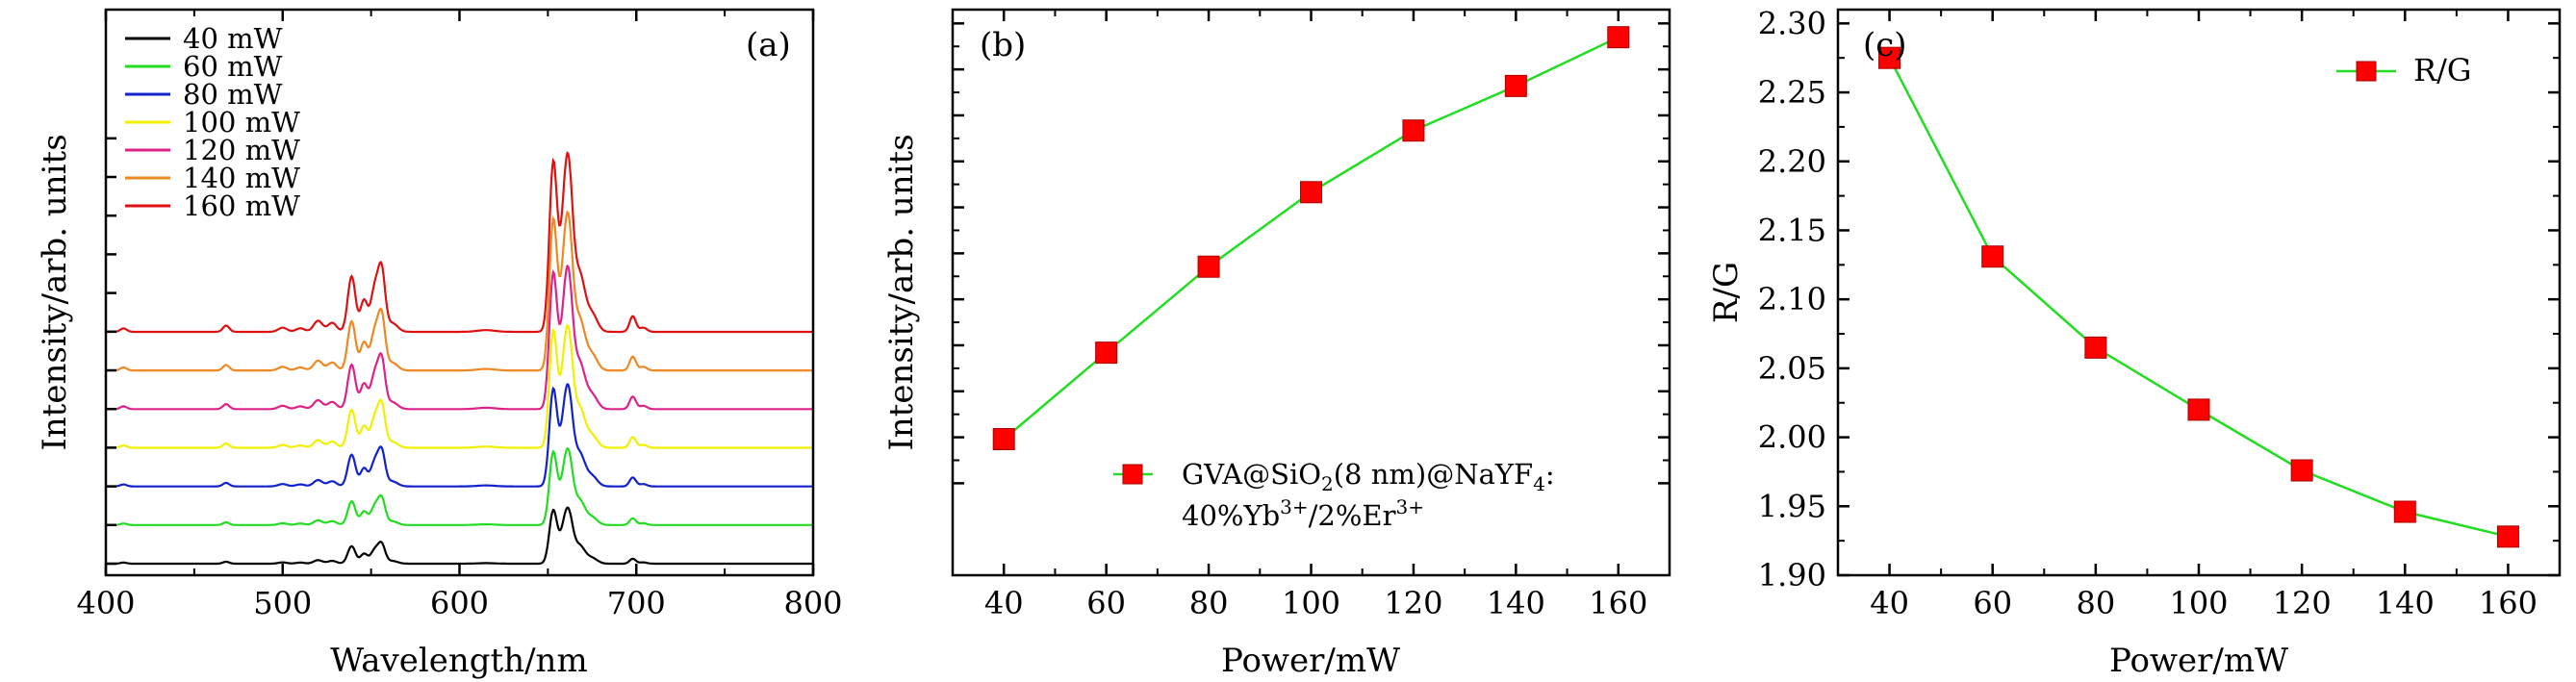 Image resolution: width=2576 pixels, height=682 pixels. Describe the element at coordinates (1539, 483) in the screenshot. I see `legend-subscript: 4` at that location.